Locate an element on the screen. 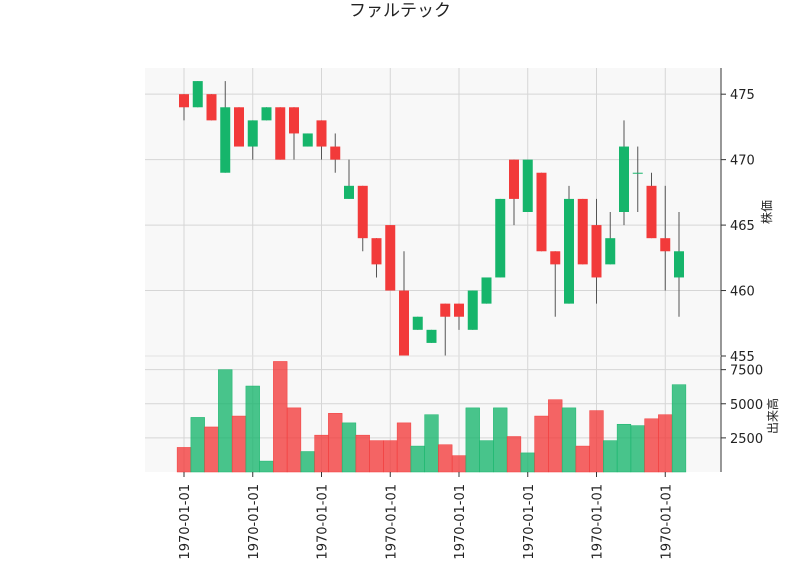 Image resolution: width=800 pixels, height=579 pixels. volume-axis-label: 出来高 is located at coordinates (772, 416).